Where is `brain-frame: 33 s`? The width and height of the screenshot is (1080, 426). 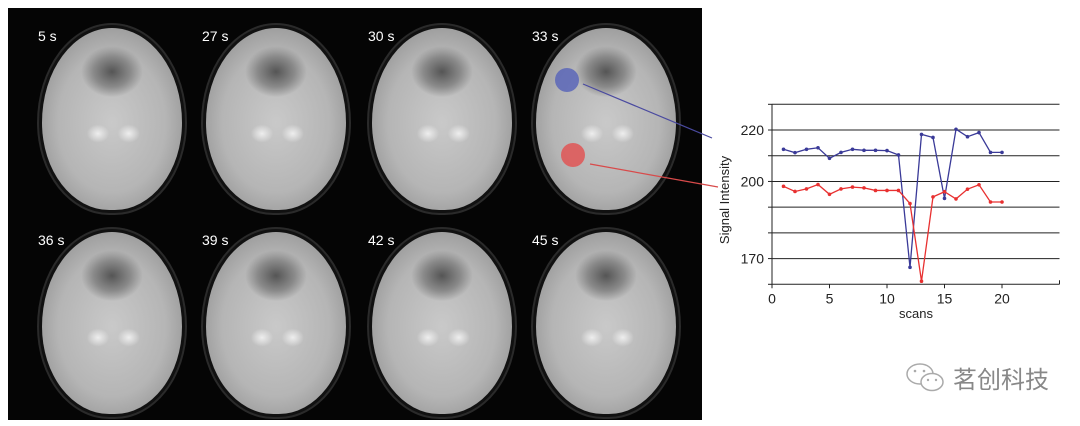
brain-frame: 33 s is located at coordinates (604, 116).